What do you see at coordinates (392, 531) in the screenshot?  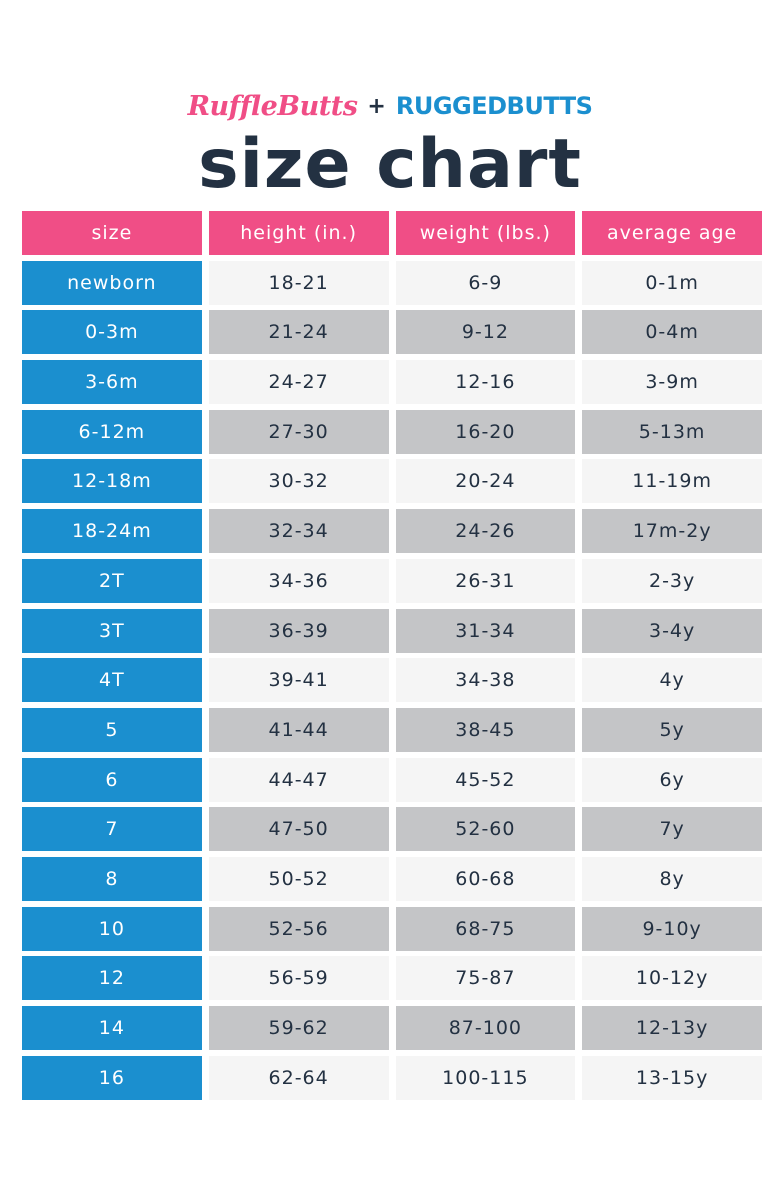 I see `table-row: 18-24m 32-34 24-26 17m-2y` at bounding box center [392, 531].